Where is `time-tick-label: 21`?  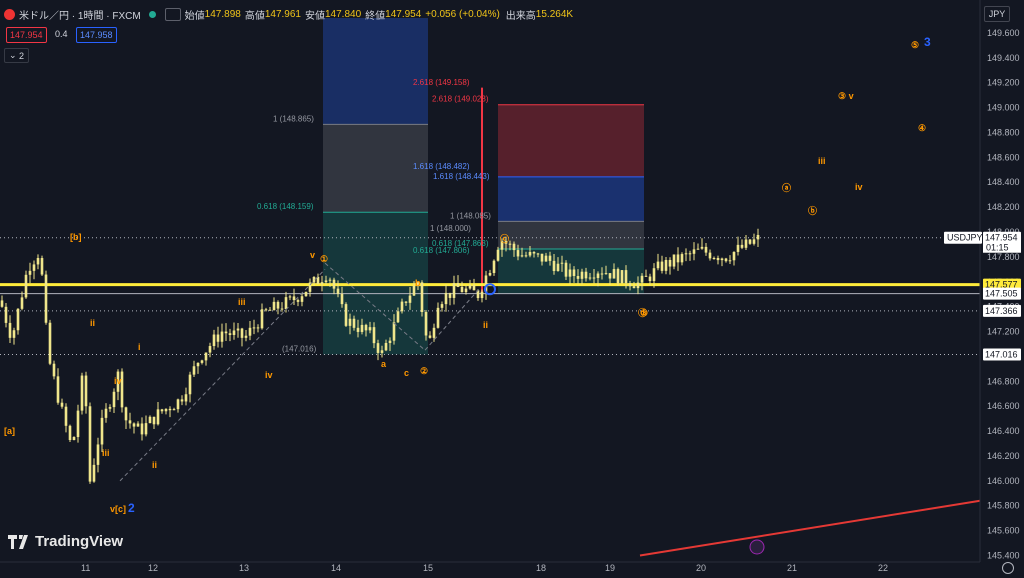 time-tick-label: 21 is located at coordinates (792, 568).